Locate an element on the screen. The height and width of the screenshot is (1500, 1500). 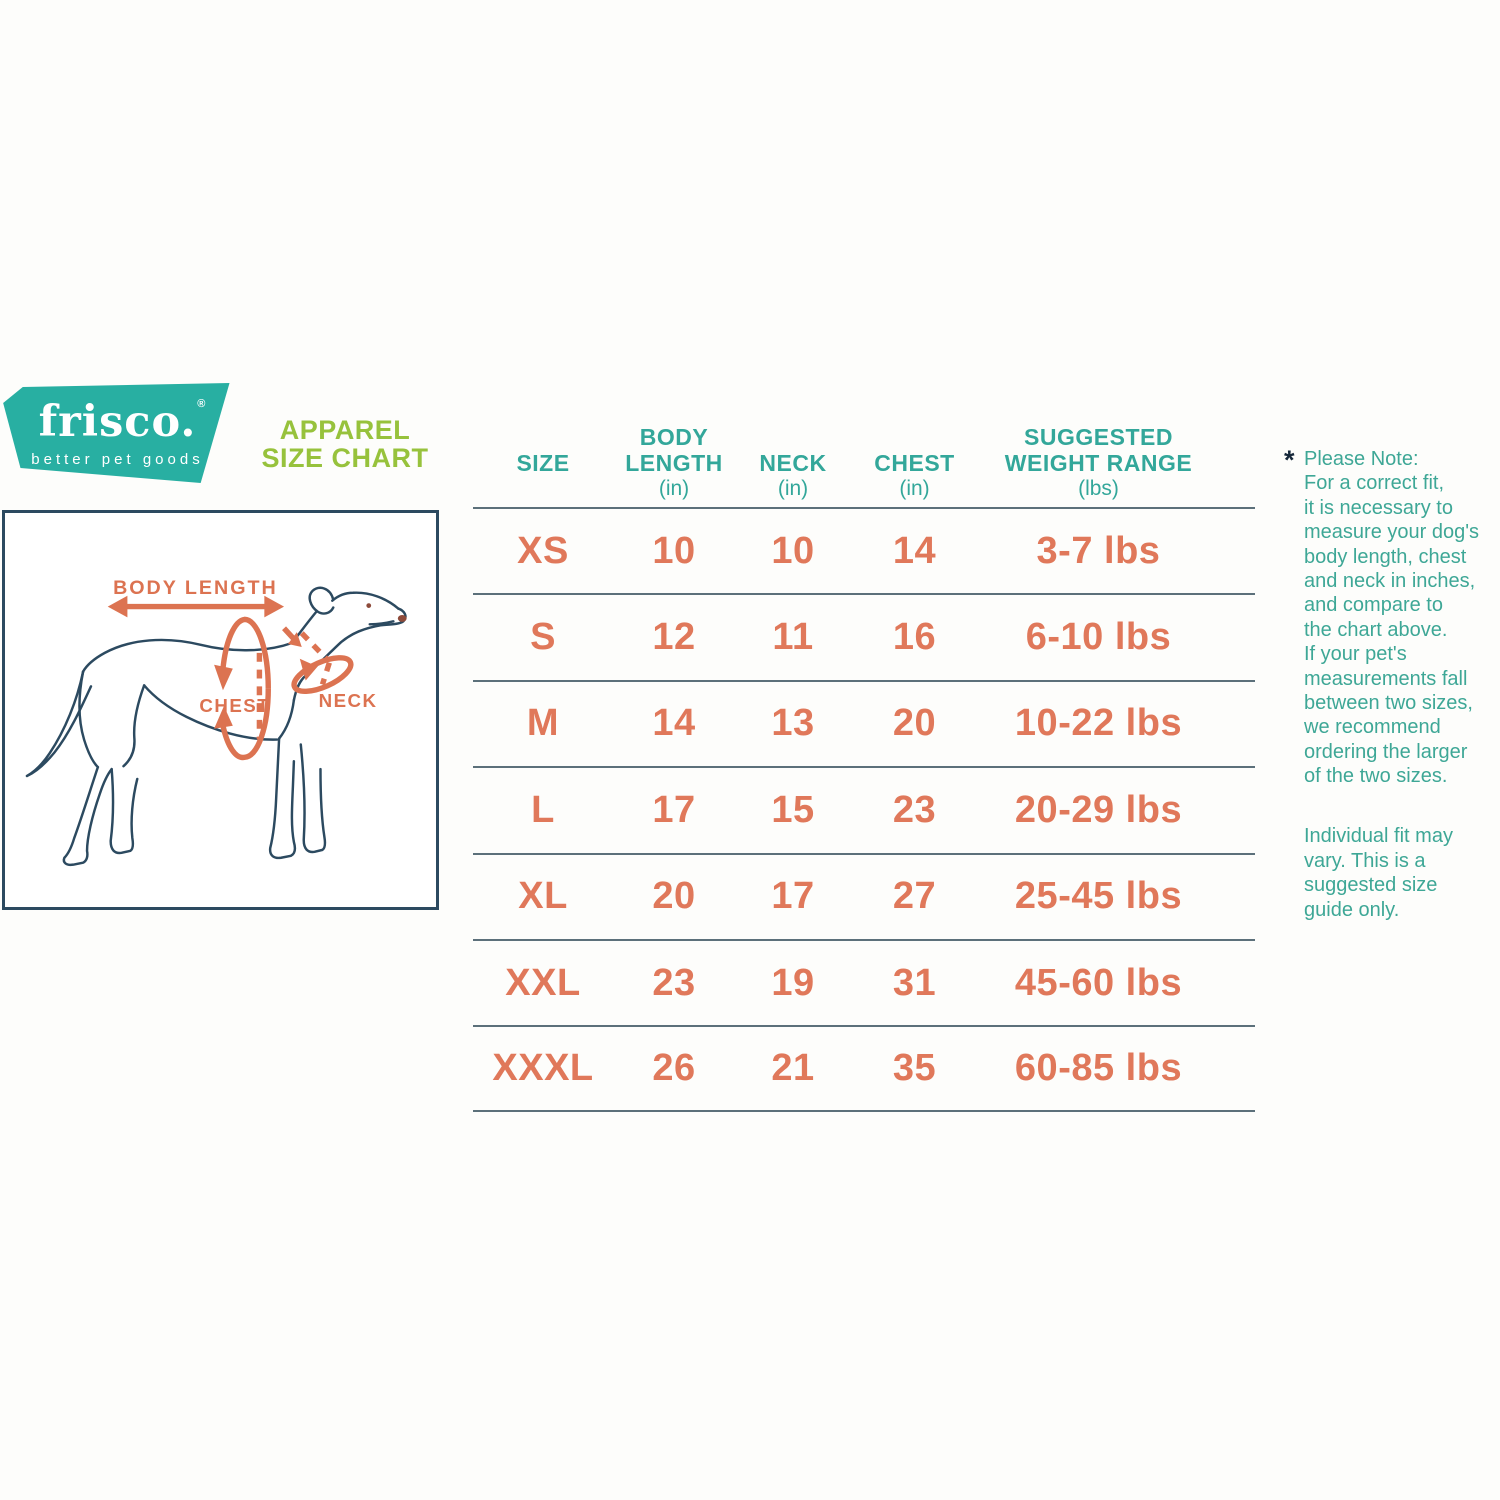
table-column-header: SUGGESTED WEIGHT RANGE (lbs) is located at coordinates (1116, 466).